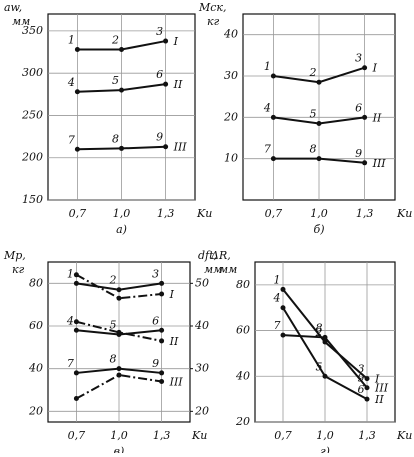  What do you see at coordinates (21, 21) in the screenshot?
I see `y-axis-unit: мм` at bounding box center [21, 21].